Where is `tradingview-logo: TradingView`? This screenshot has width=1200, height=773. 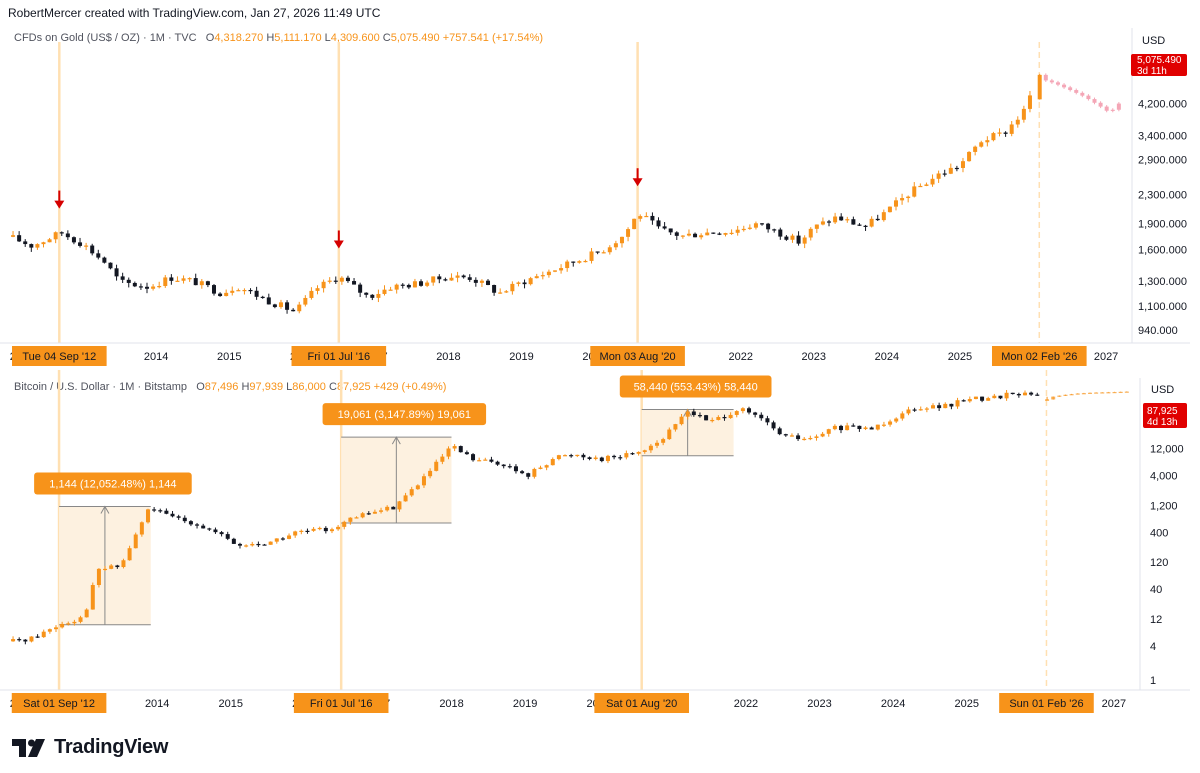
tradingview-logo: TradingView is located at coordinates (90, 747).